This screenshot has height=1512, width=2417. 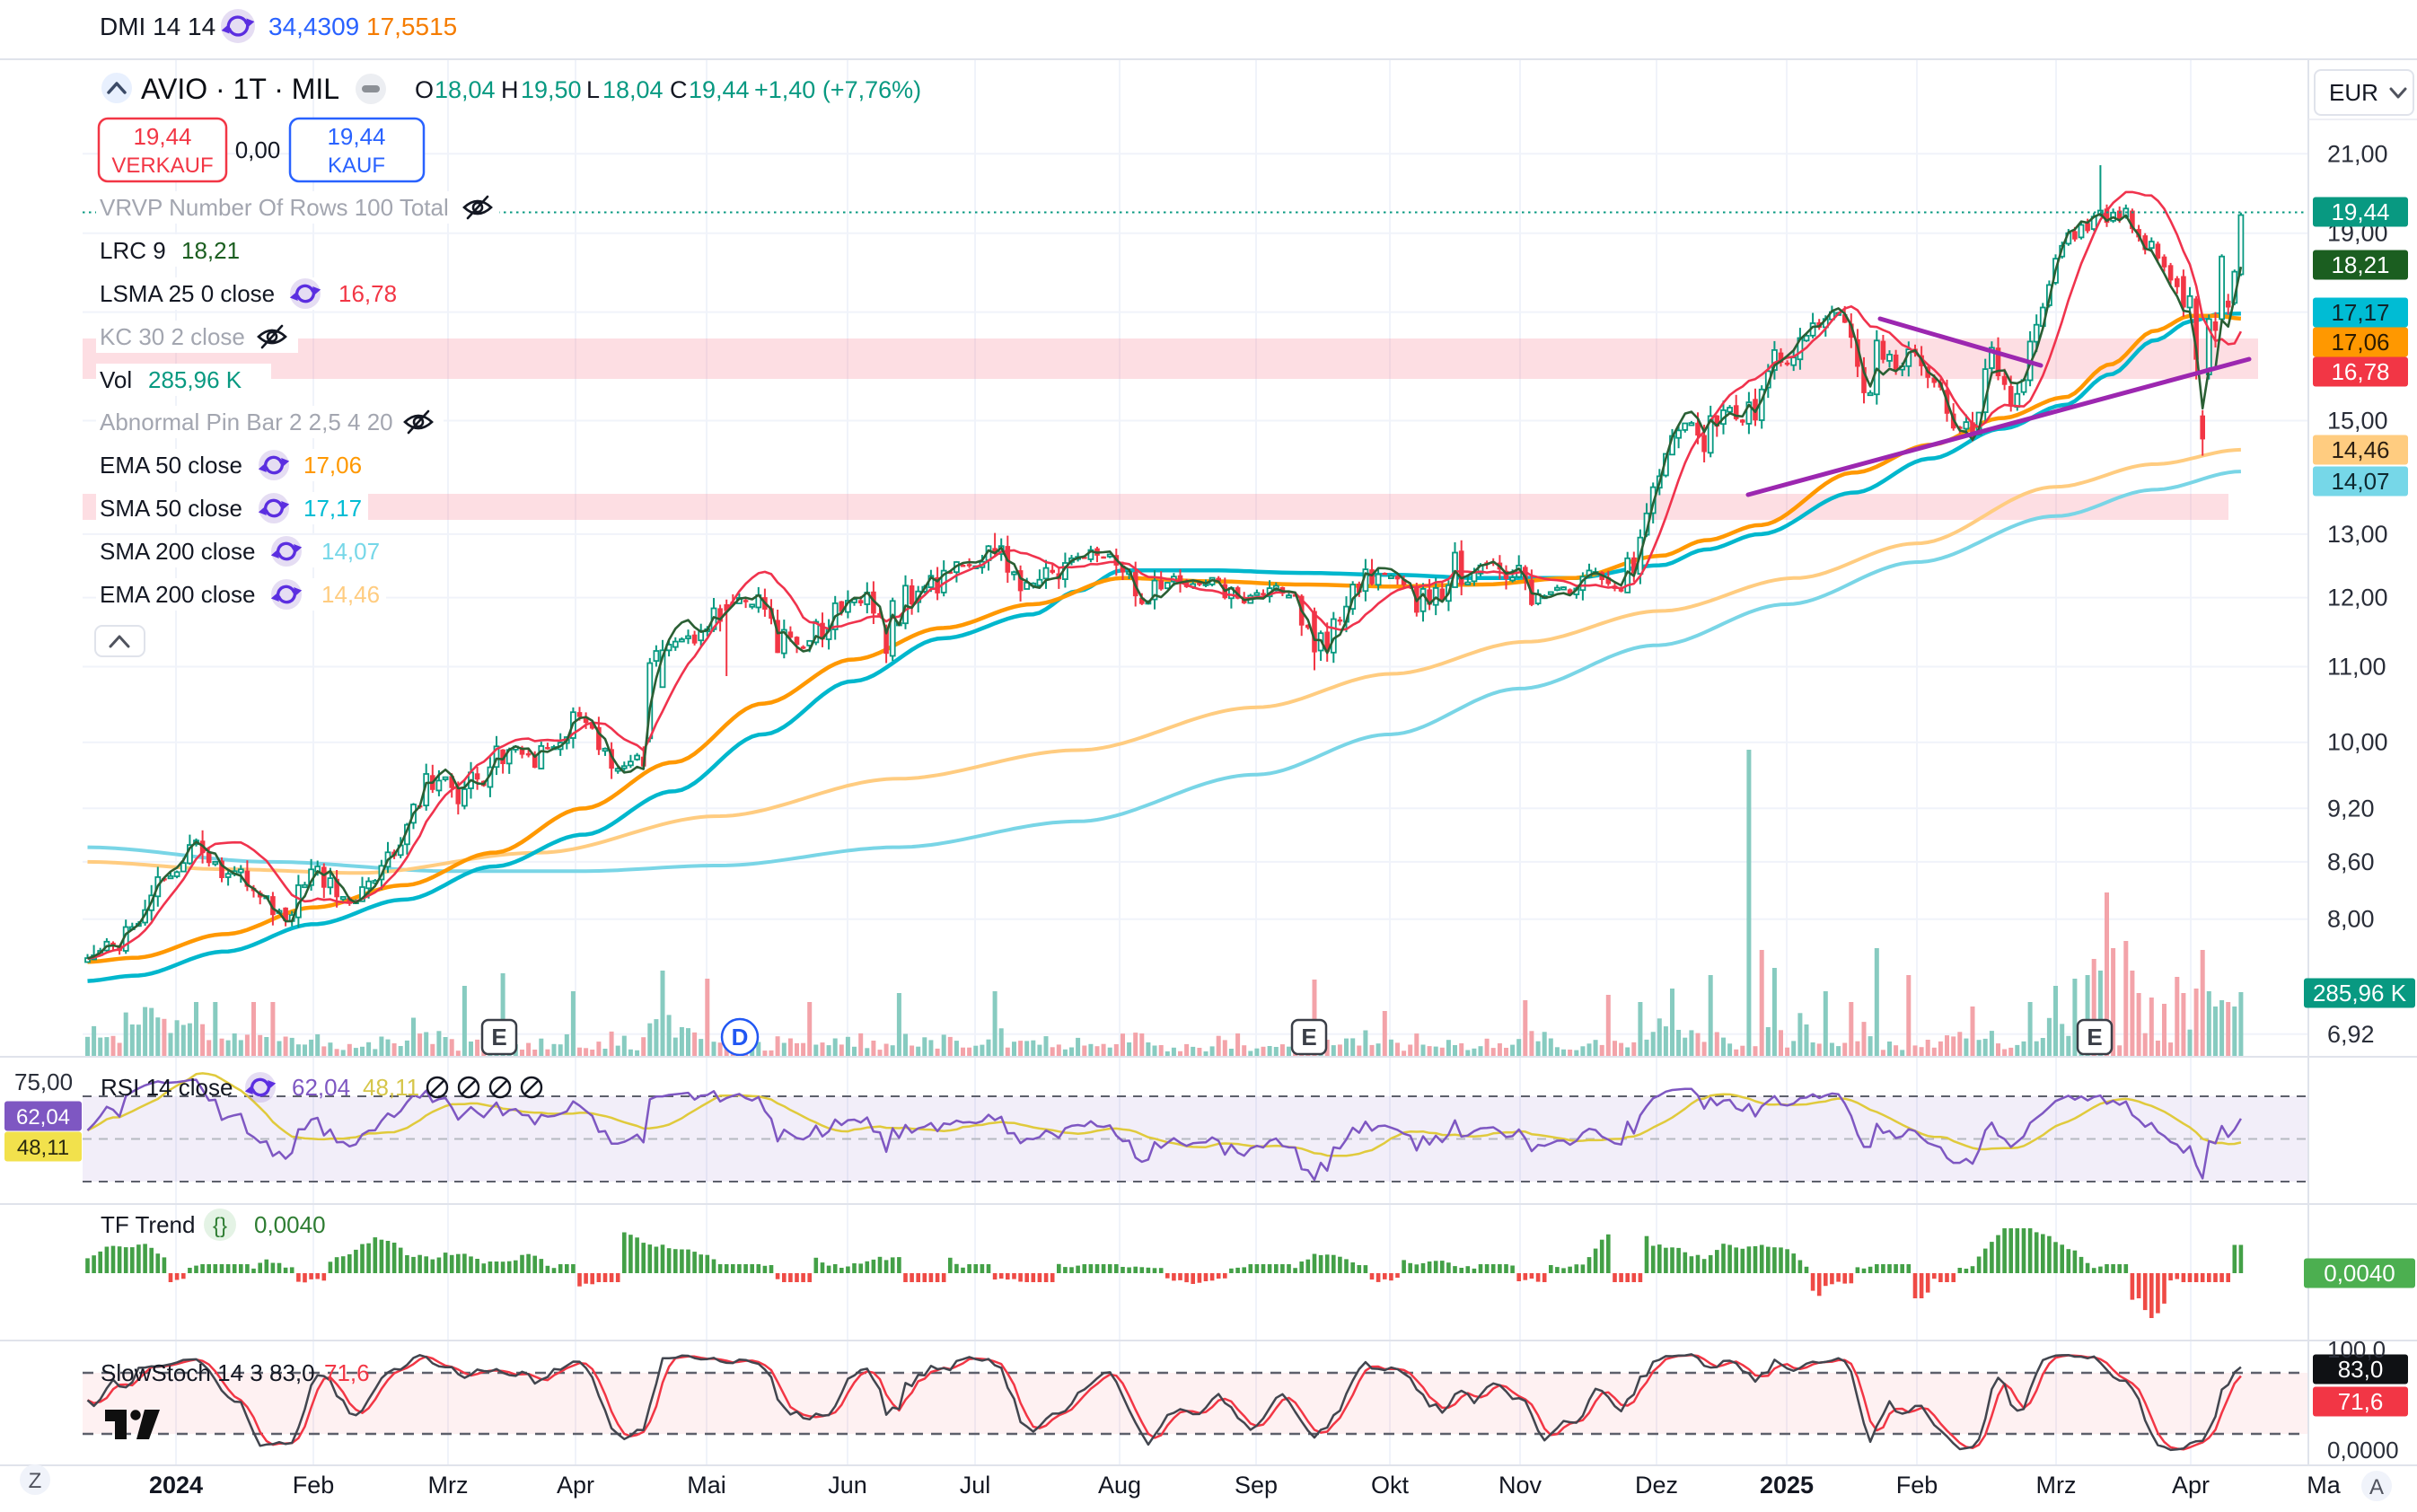 I want to click on svg-text: D, so click(x=740, y=1037).